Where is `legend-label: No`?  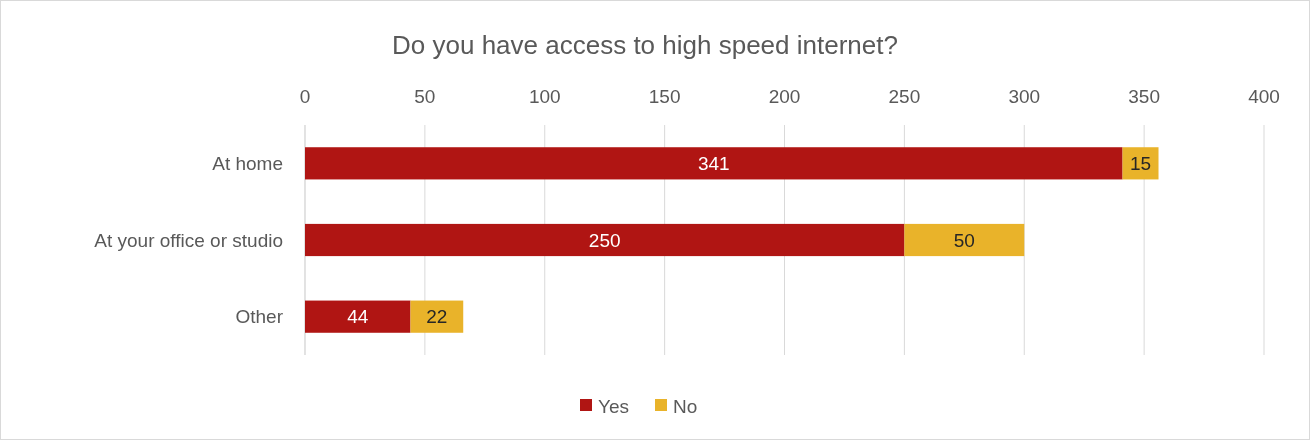 legend-label: No is located at coordinates (685, 406).